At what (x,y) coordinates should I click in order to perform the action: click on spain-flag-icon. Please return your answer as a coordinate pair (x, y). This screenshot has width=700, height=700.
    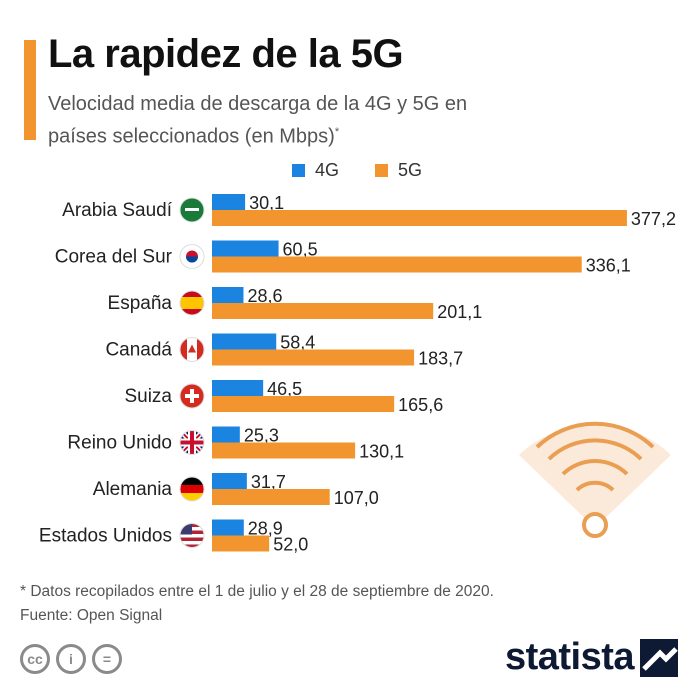
    Looking at the image, I should click on (192, 303).